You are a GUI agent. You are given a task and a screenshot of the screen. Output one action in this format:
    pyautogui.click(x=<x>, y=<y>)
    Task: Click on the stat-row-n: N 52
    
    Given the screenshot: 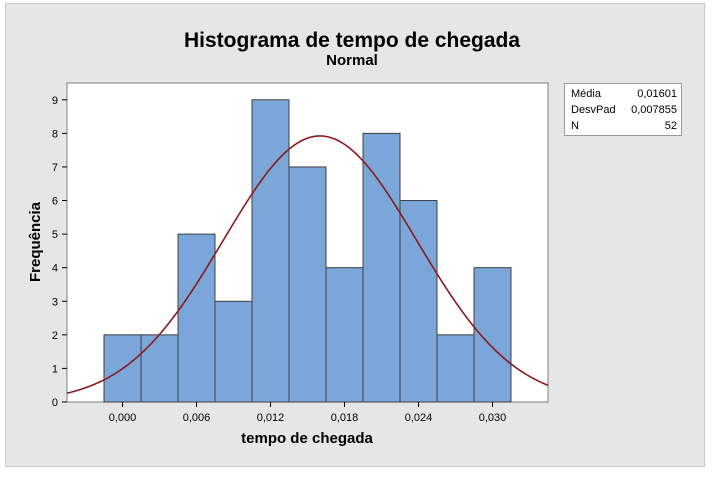 What is the action you would take?
    pyautogui.click(x=624, y=126)
    